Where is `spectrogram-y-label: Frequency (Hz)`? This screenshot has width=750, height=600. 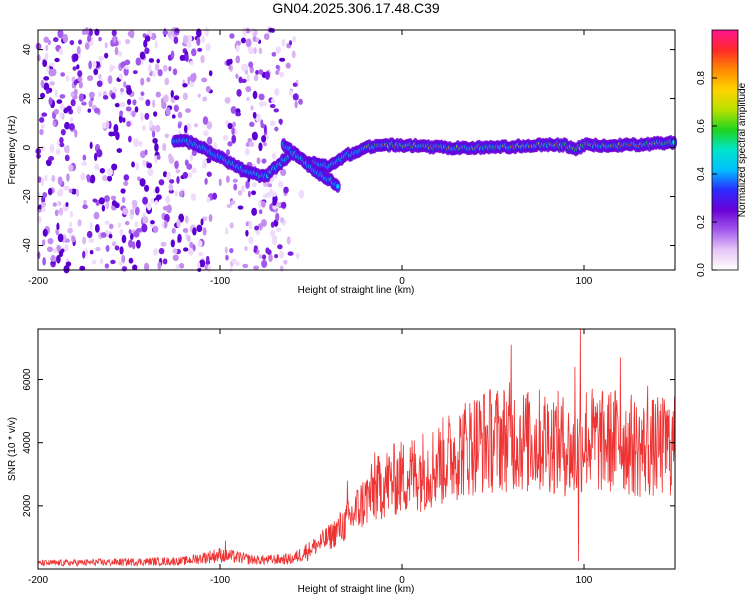
spectrogram-y-label: Frequency (Hz) is located at coordinates (12, 150).